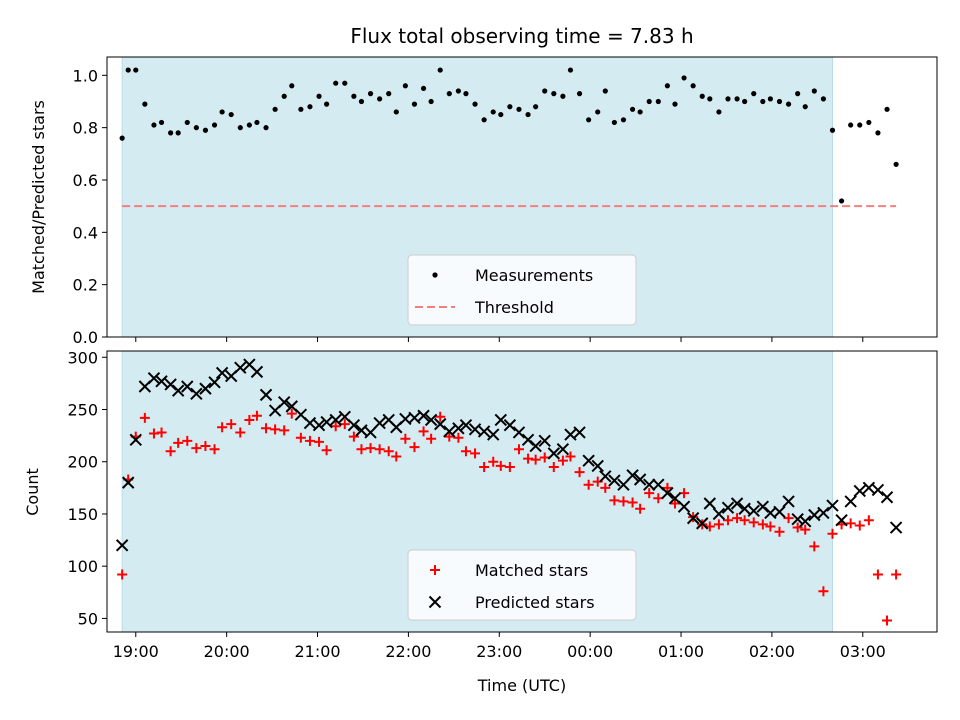 The height and width of the screenshot is (720, 960). I want to click on chart-title: Flux total observing time = 7.83 h, so click(521, 36).